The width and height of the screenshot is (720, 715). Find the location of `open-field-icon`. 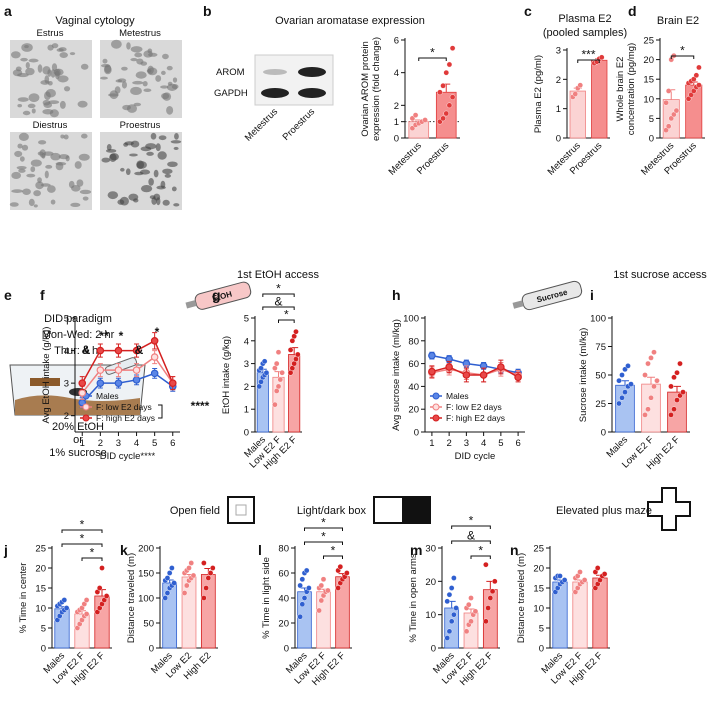

open-field-icon is located at coordinates (241, 510).